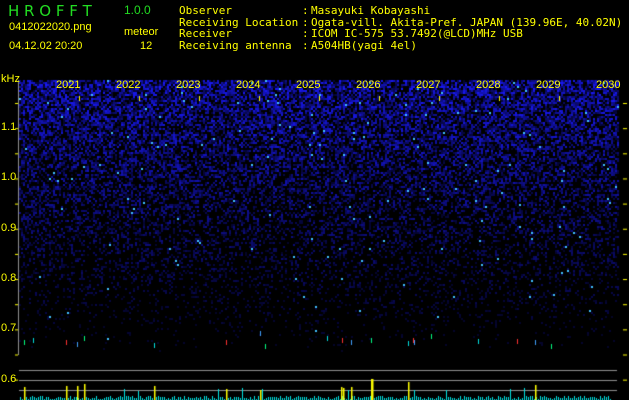 The height and width of the screenshot is (400, 629). What do you see at coordinates (235, 45) in the screenshot?
I see `info-label: Receiving antenna` at bounding box center [235, 45].